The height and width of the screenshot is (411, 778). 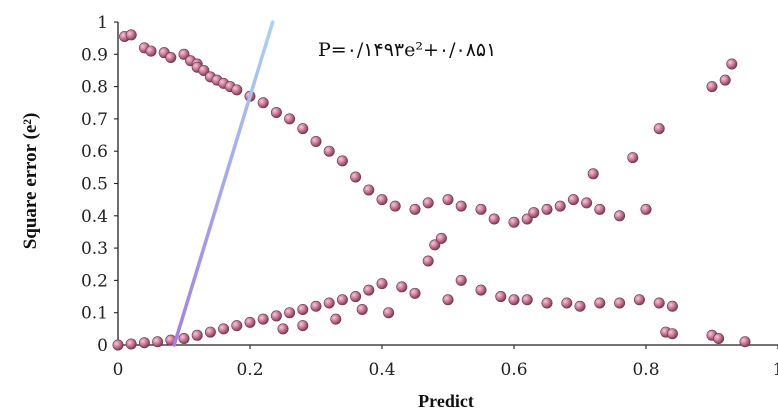 What do you see at coordinates (513, 370) in the screenshot?
I see `x-tick-label: 0.6` at bounding box center [513, 370].